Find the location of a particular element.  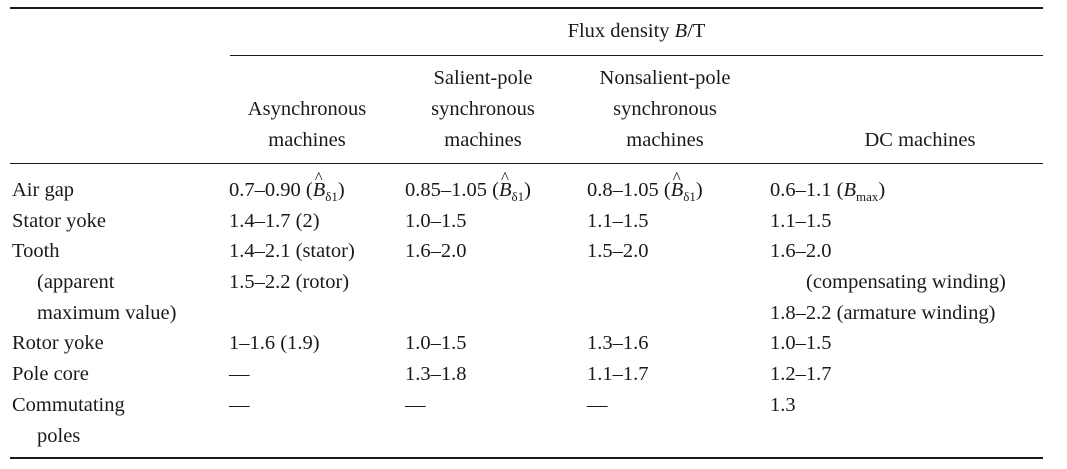

table-cell: 1.4–1.7 (2) is located at coordinates (274, 221).